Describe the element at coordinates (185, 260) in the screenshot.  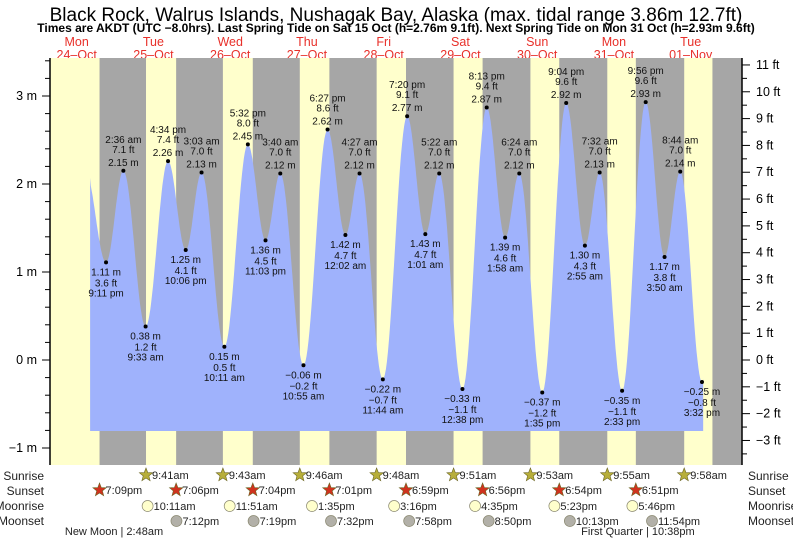
I see `tide-m-label: 1.25 m` at that location.